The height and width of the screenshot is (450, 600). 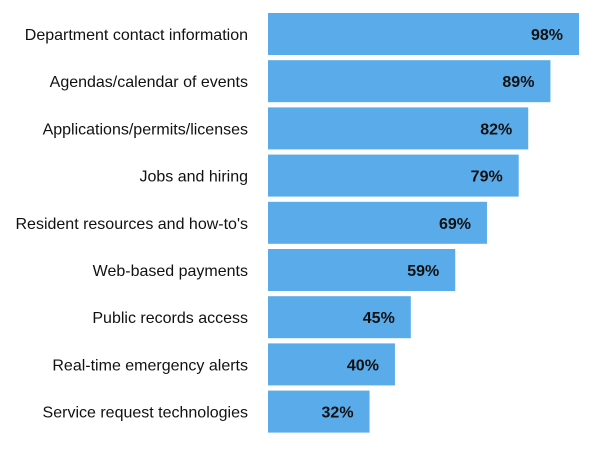 What do you see at coordinates (379, 318) in the screenshot?
I see `data-label: 45%` at bounding box center [379, 318].